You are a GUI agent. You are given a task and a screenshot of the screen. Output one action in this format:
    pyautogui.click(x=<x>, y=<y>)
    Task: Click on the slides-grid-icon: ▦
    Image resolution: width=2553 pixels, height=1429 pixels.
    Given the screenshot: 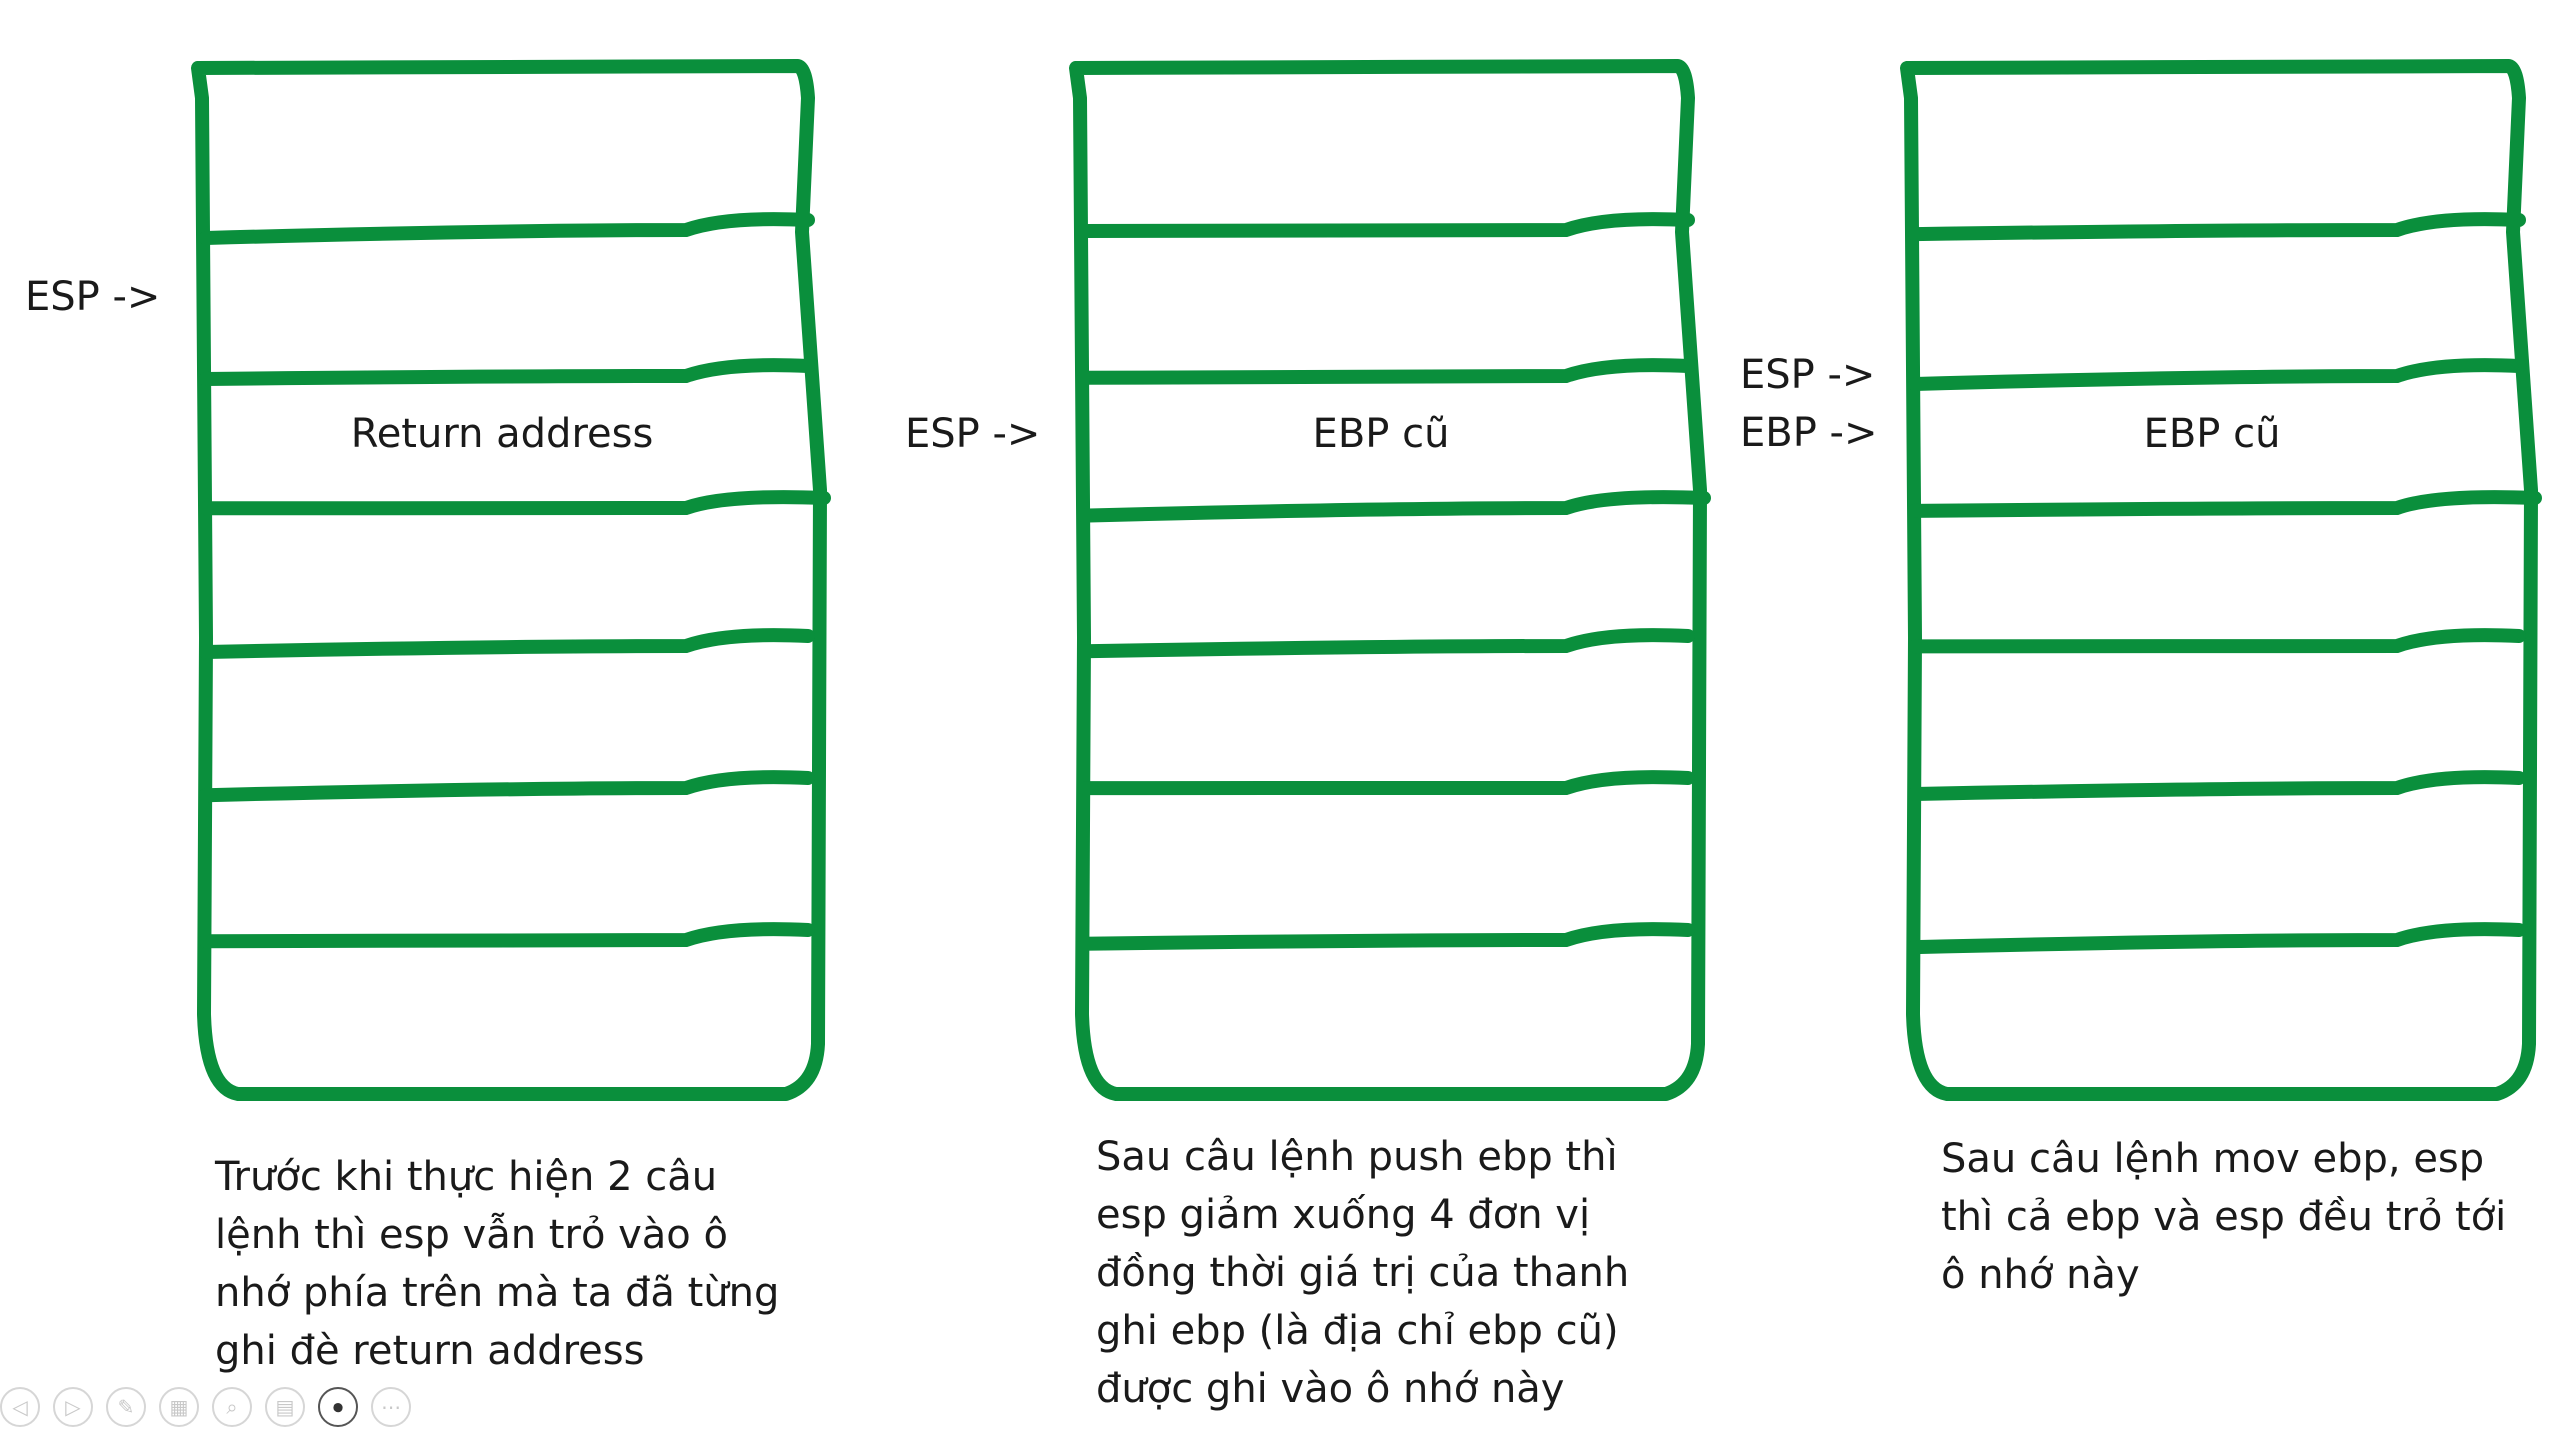 What is the action you would take?
    pyautogui.click(x=179, y=1407)
    